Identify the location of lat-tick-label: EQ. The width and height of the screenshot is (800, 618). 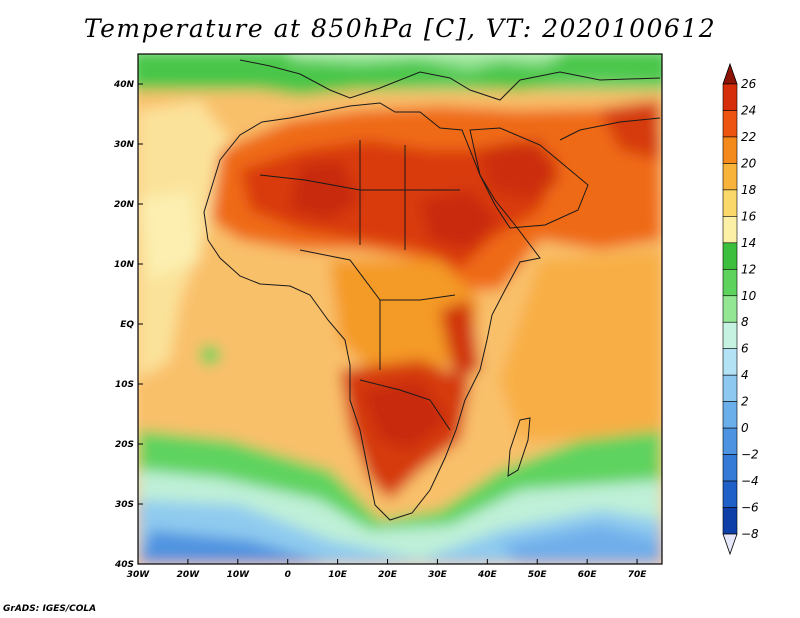
(127, 325).